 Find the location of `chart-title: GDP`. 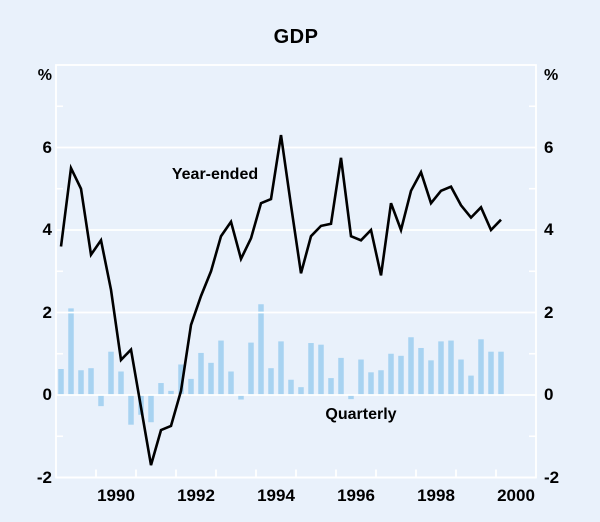

chart-title: GDP is located at coordinates (296, 37).